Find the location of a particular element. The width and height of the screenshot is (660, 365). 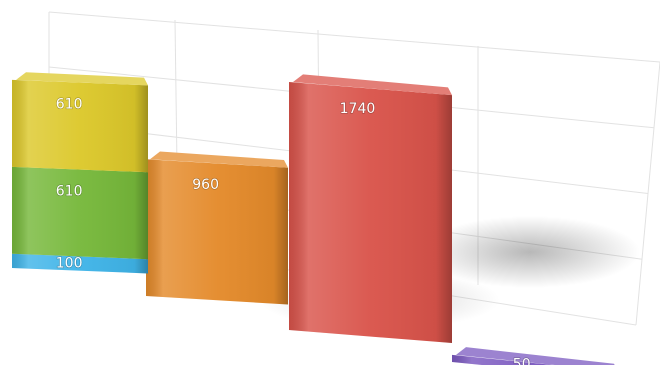

grid-line-v is located at coordinates (647, 193).